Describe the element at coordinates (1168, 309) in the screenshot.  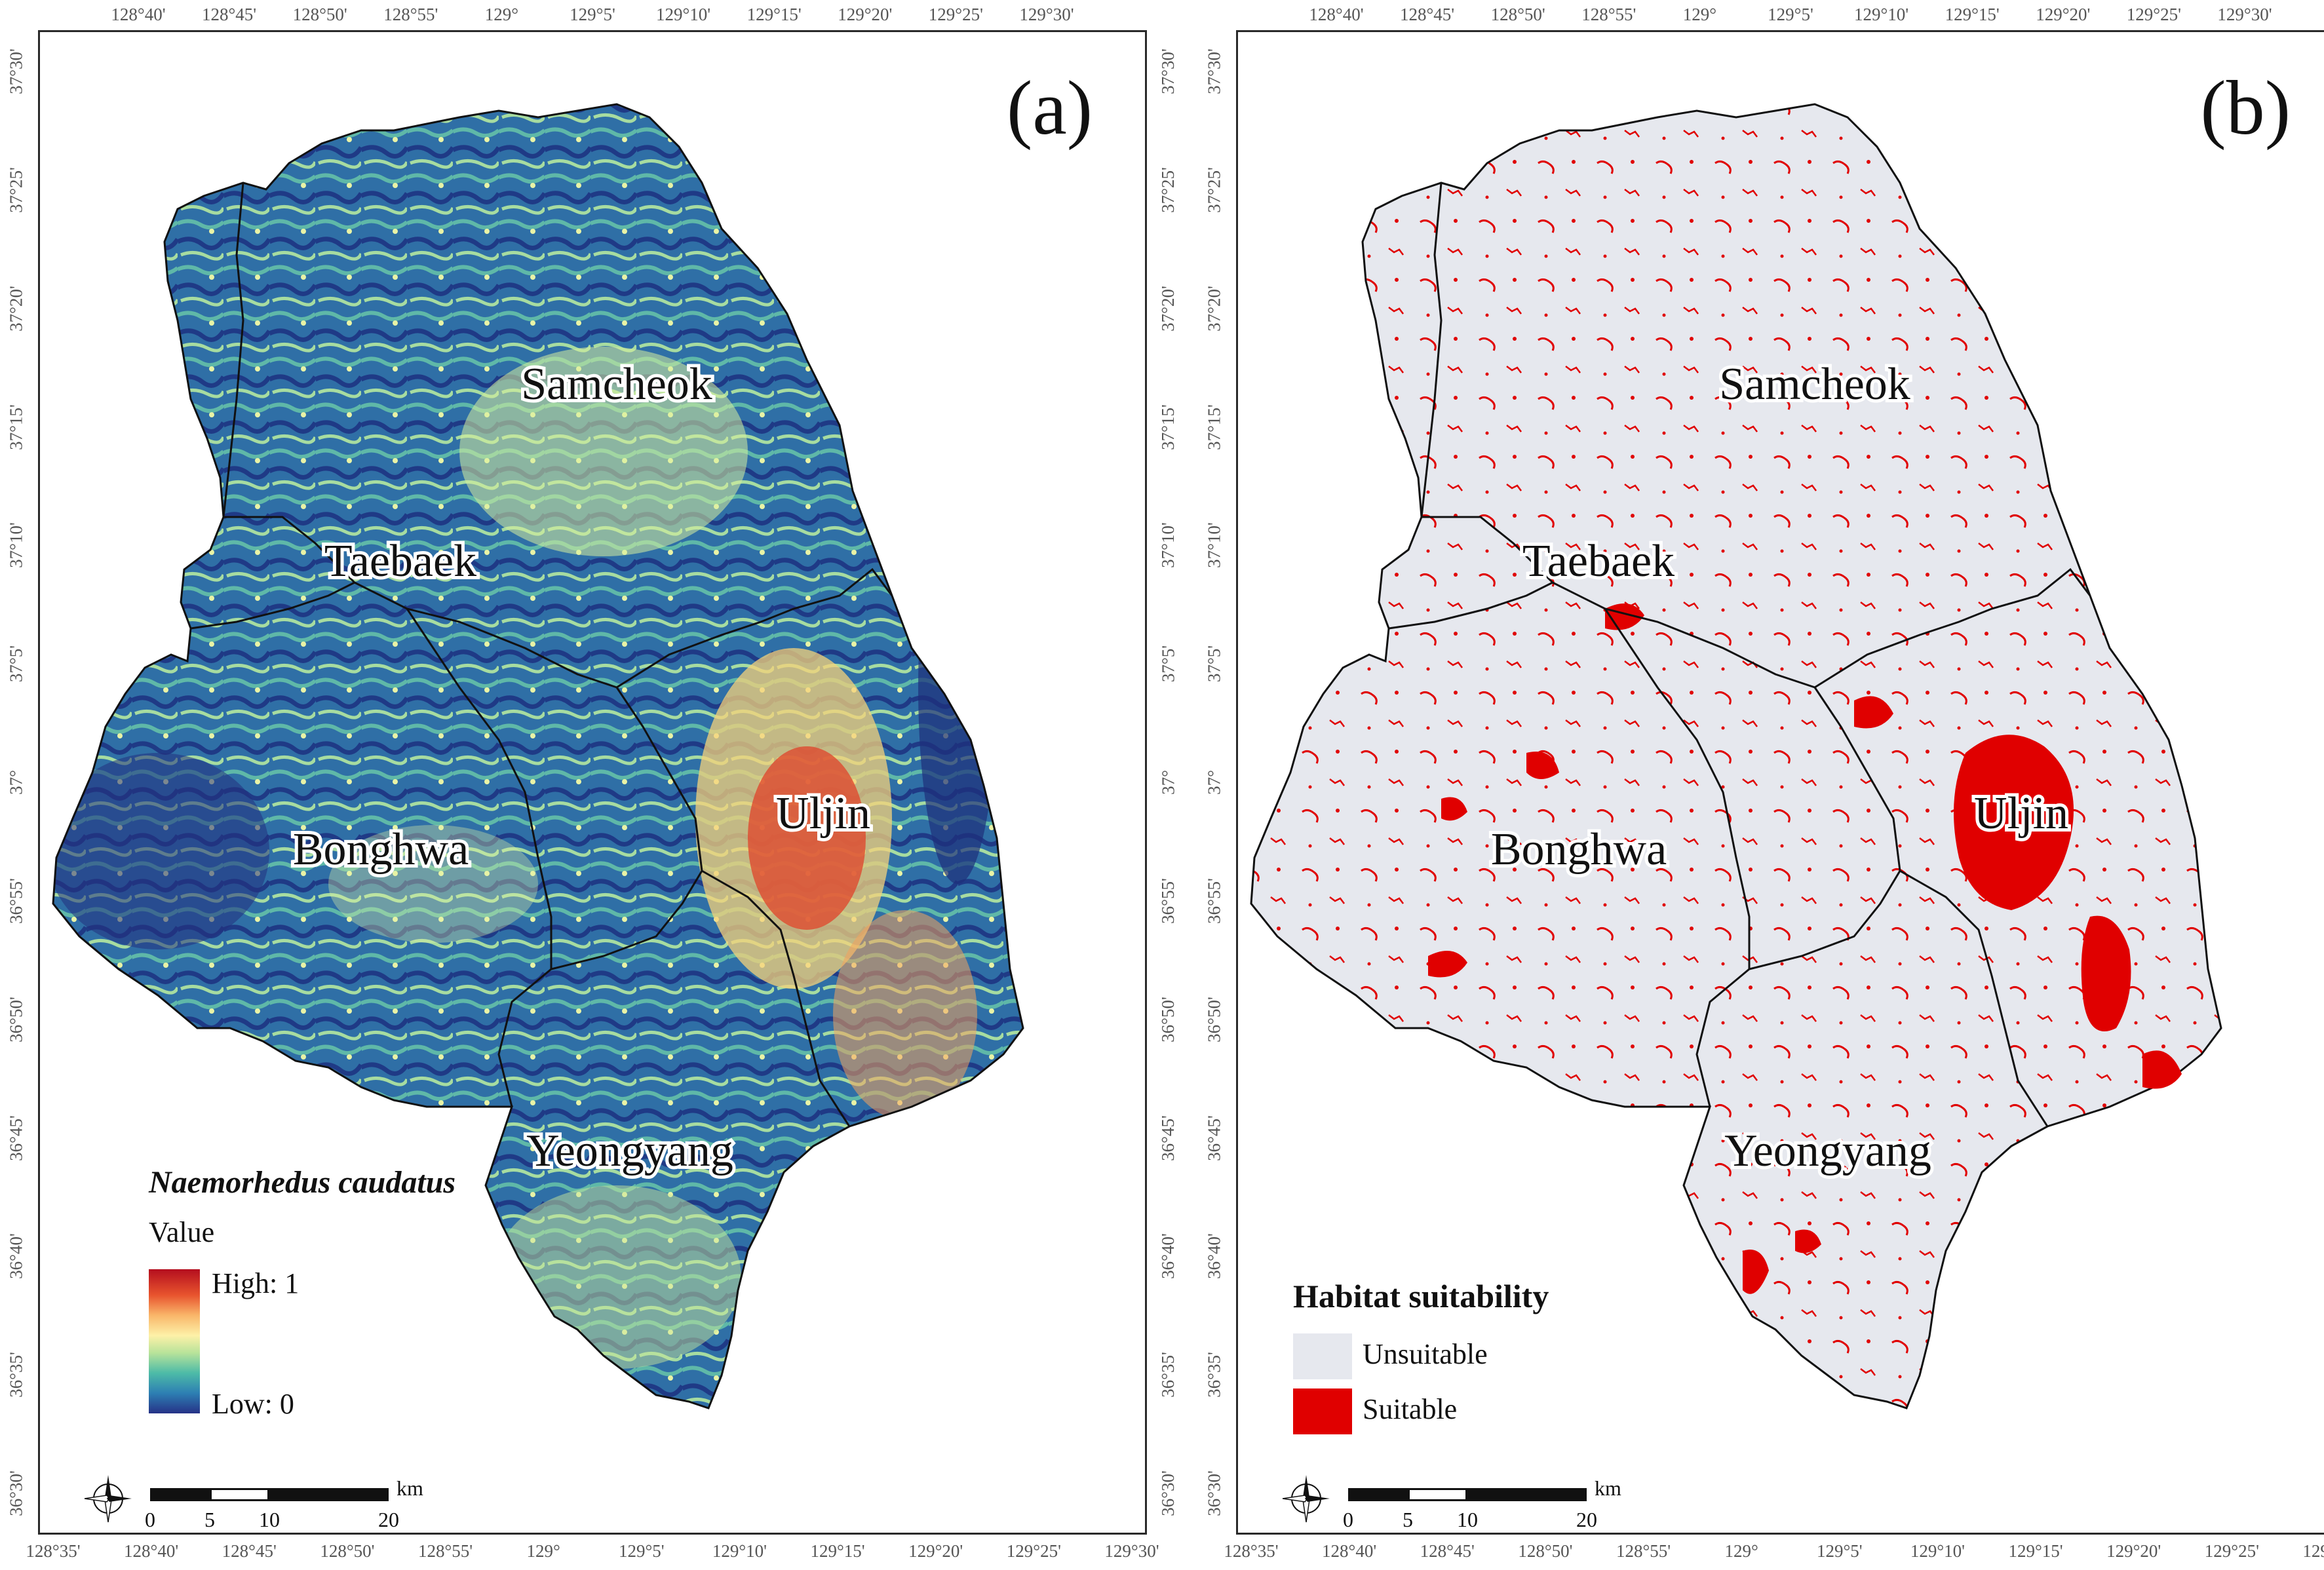
I see `right-tick-label: 37°20'` at that location.